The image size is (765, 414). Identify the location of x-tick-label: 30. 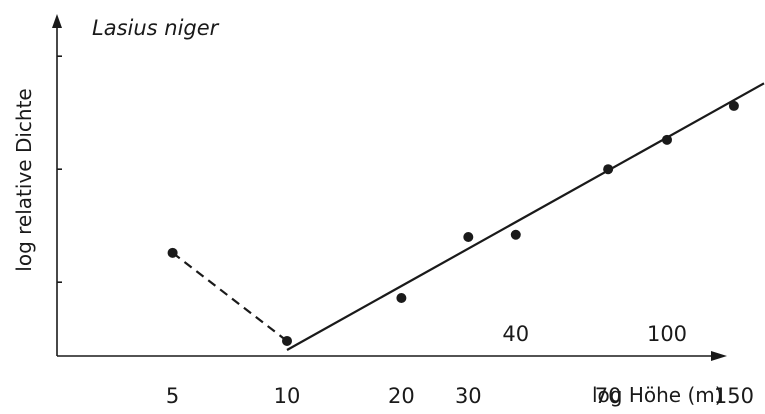
(468, 396).